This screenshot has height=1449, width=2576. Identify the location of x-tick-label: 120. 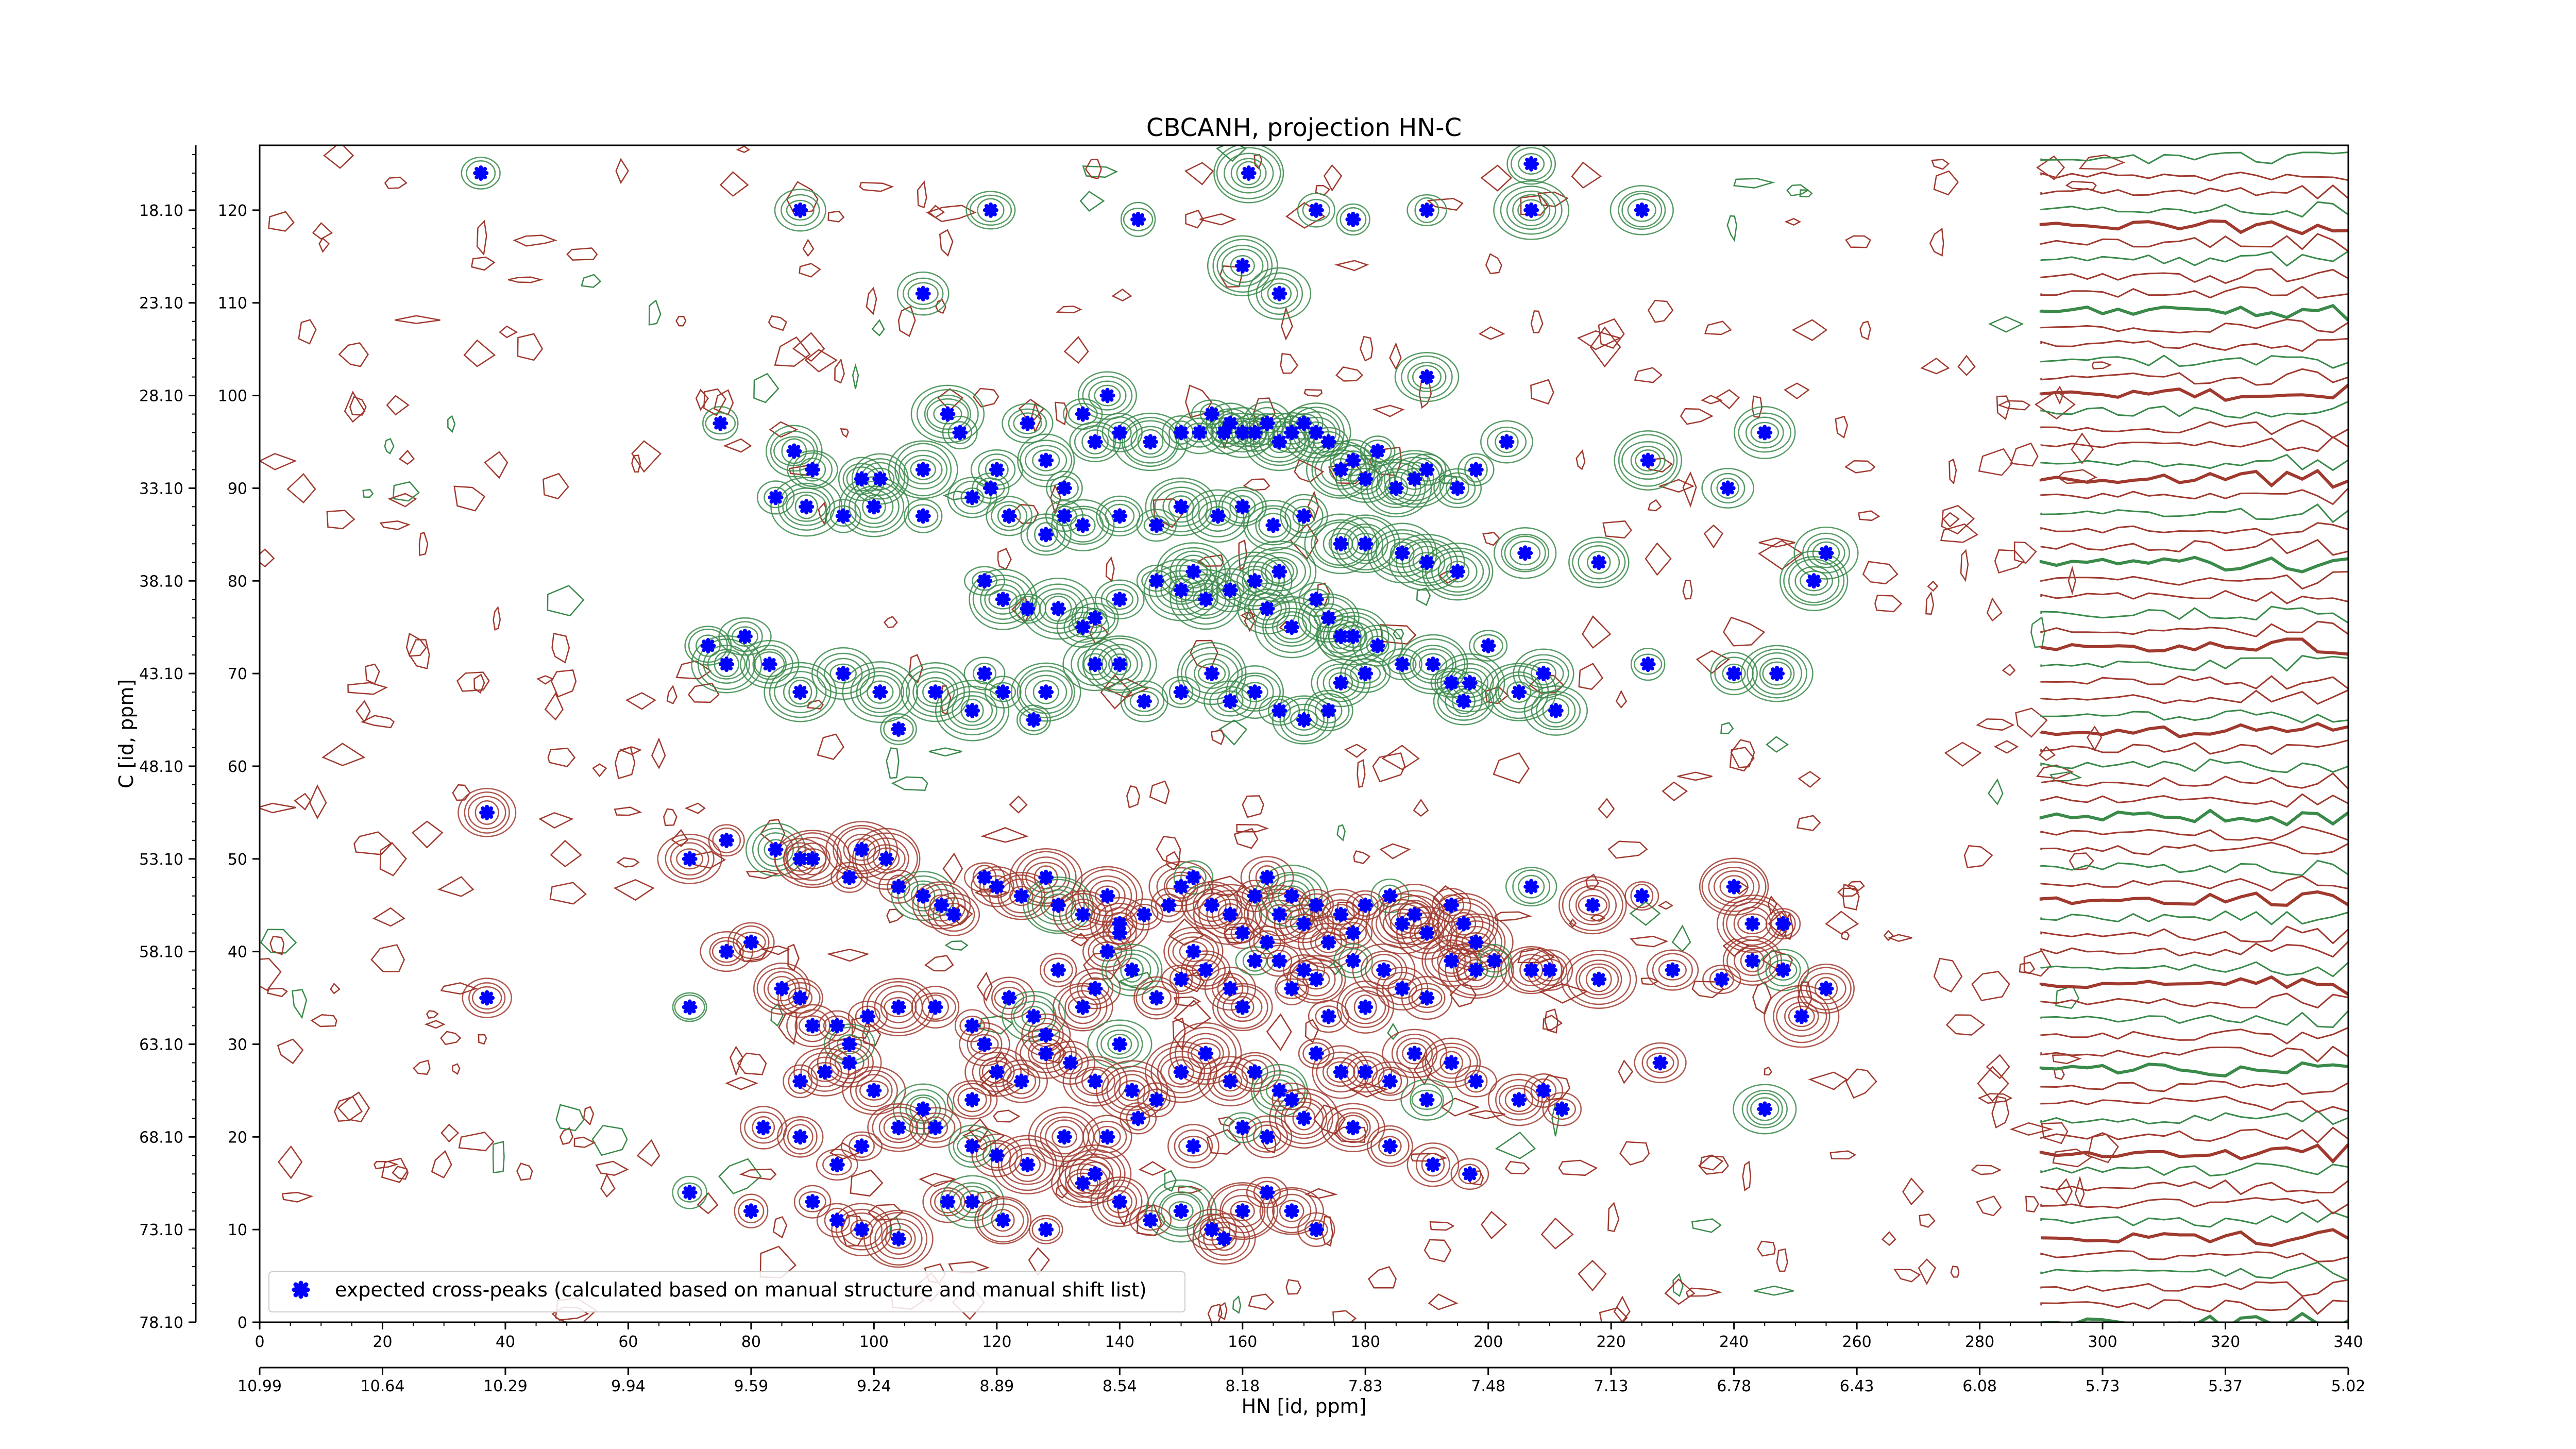
(996, 1342).